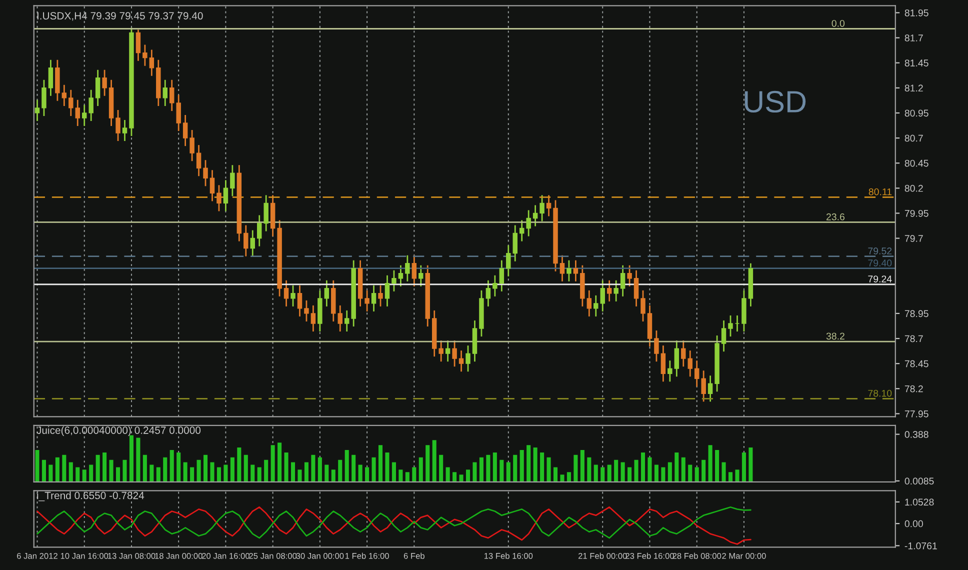 This screenshot has width=968, height=570. What do you see at coordinates (913, 238) in the screenshot?
I see `y-tick-label: 79.7` at bounding box center [913, 238].